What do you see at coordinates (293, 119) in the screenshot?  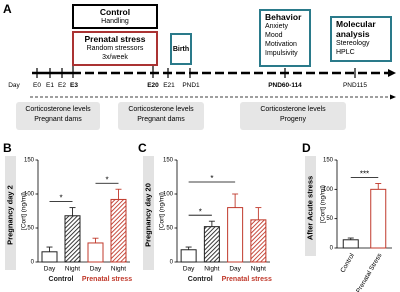 I see `sampling-subject: Progeny` at bounding box center [293, 119].